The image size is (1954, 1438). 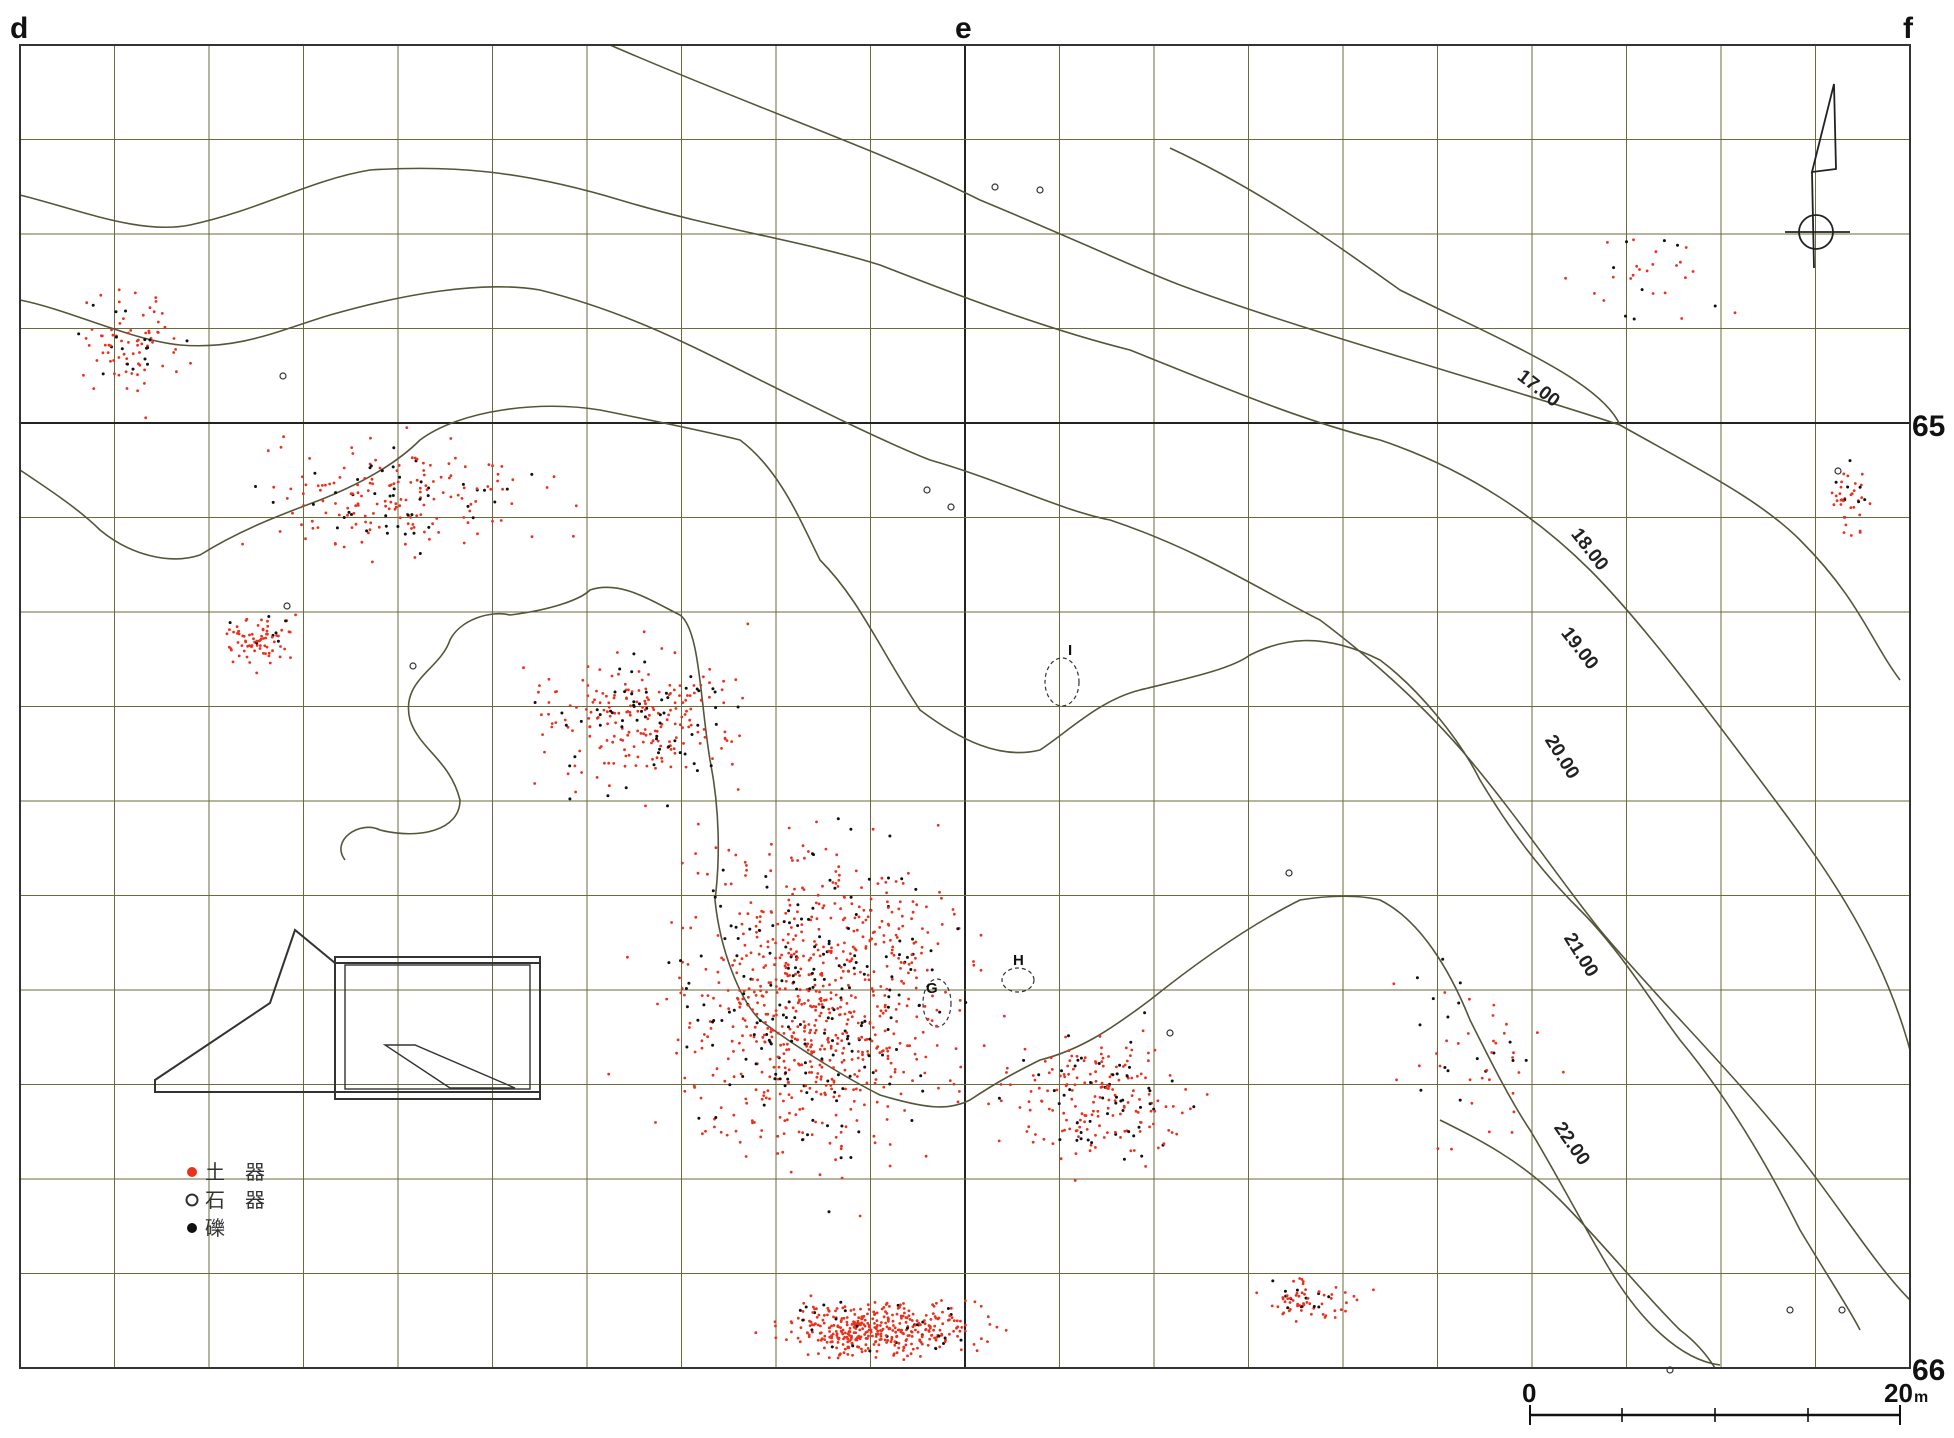 I want to click on inset-map-area, so click(x=437, y=1027).